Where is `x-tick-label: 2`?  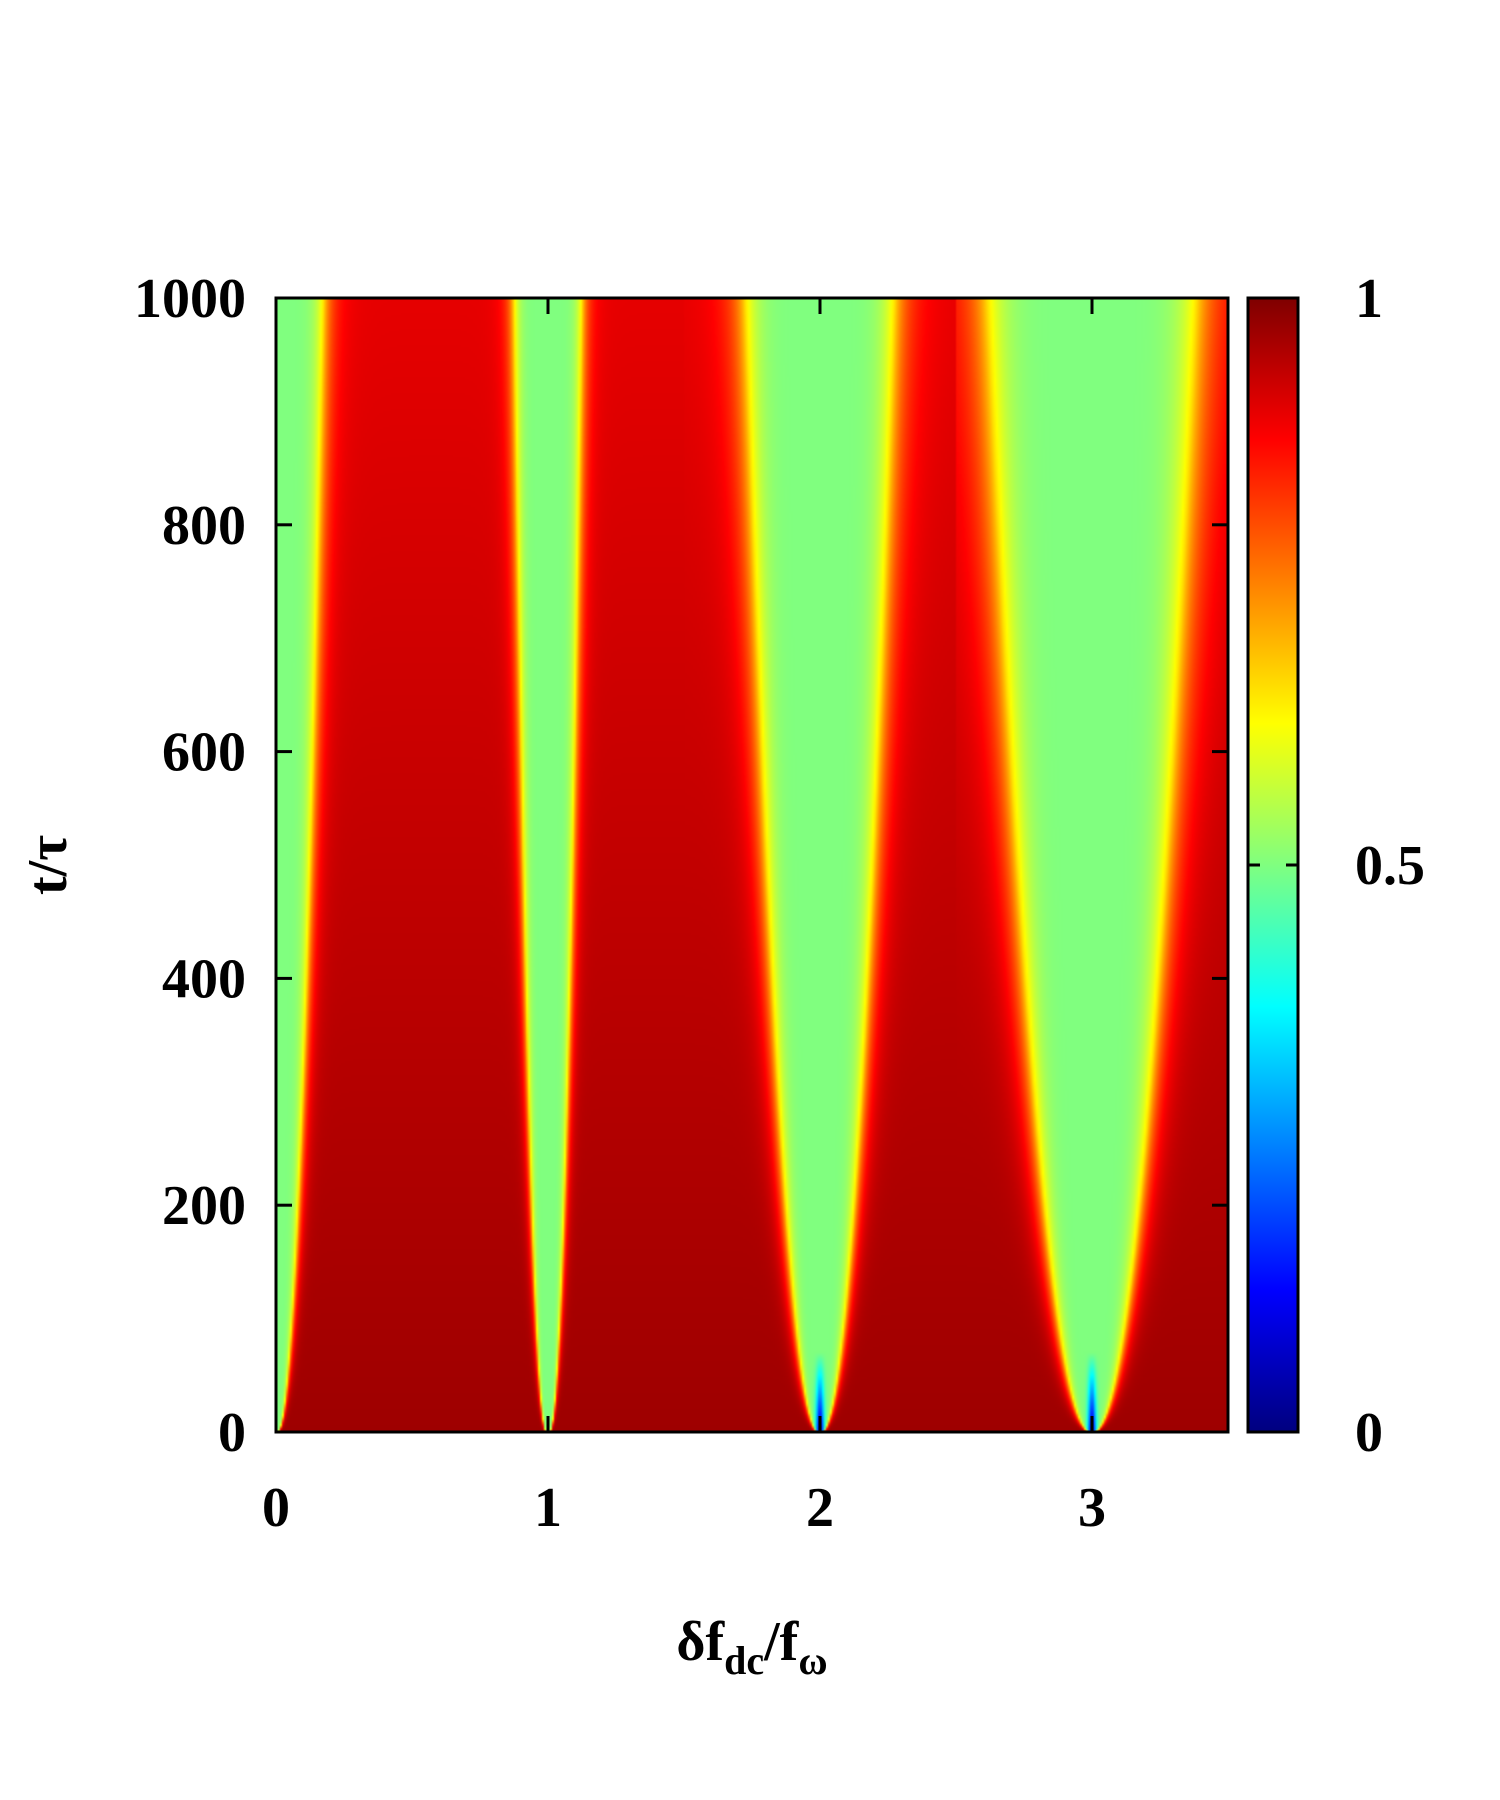
x-tick-label: 2 is located at coordinates (820, 1508).